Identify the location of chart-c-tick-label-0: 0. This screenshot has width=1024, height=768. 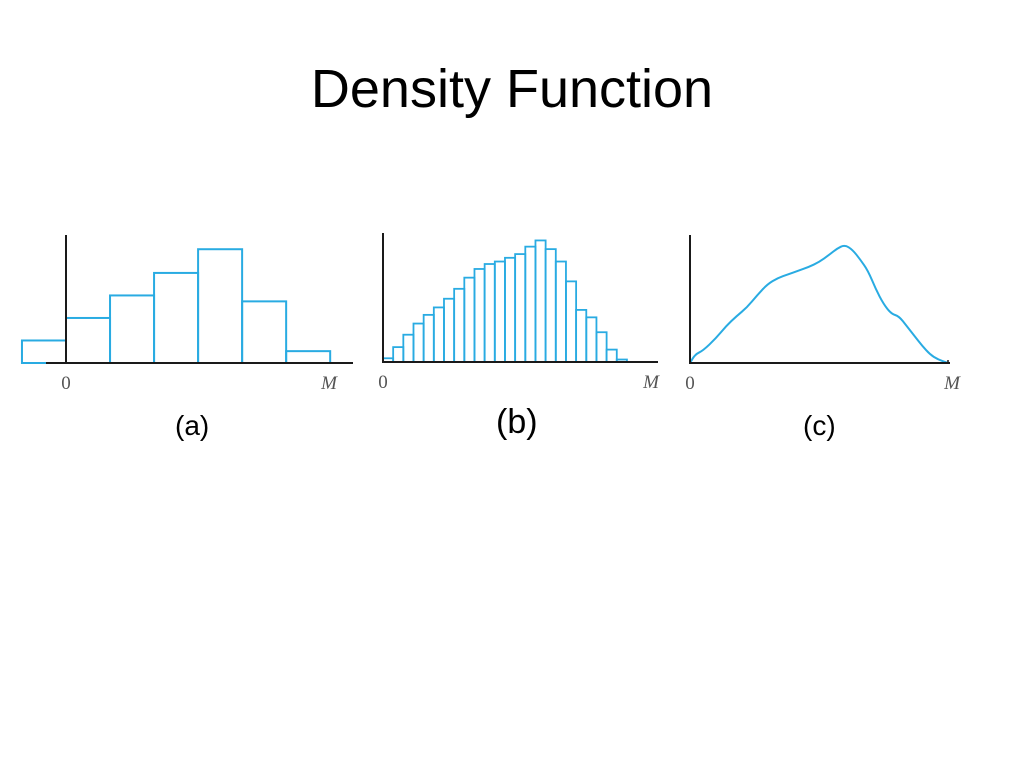
(690, 383).